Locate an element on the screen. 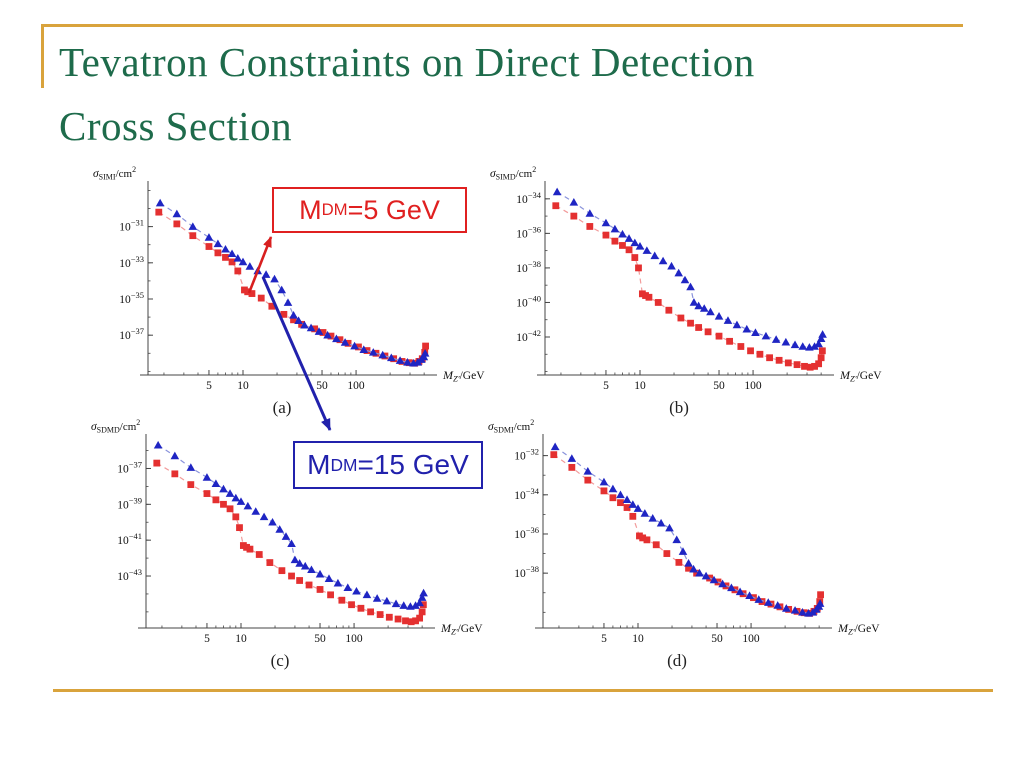  annotation-box-mdm15: M DM =15 GeV is located at coordinates (388, 465).